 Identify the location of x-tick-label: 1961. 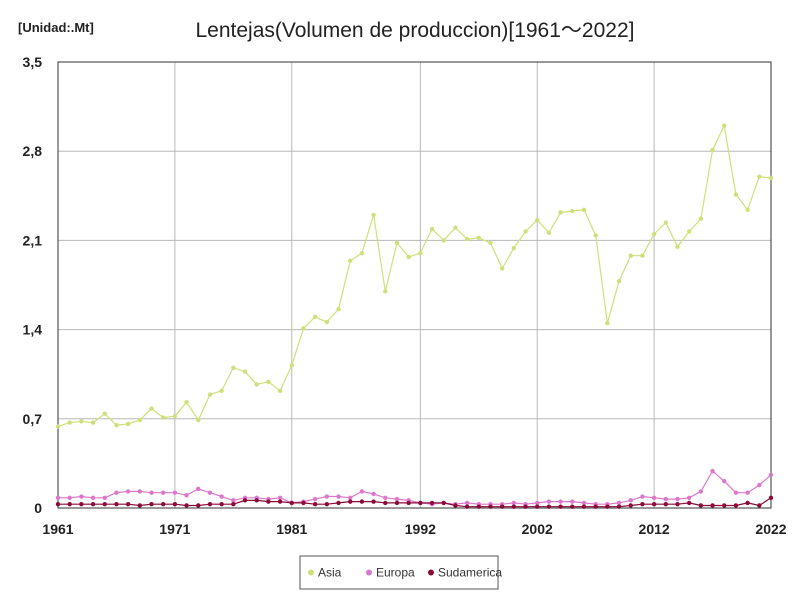
(57, 529).